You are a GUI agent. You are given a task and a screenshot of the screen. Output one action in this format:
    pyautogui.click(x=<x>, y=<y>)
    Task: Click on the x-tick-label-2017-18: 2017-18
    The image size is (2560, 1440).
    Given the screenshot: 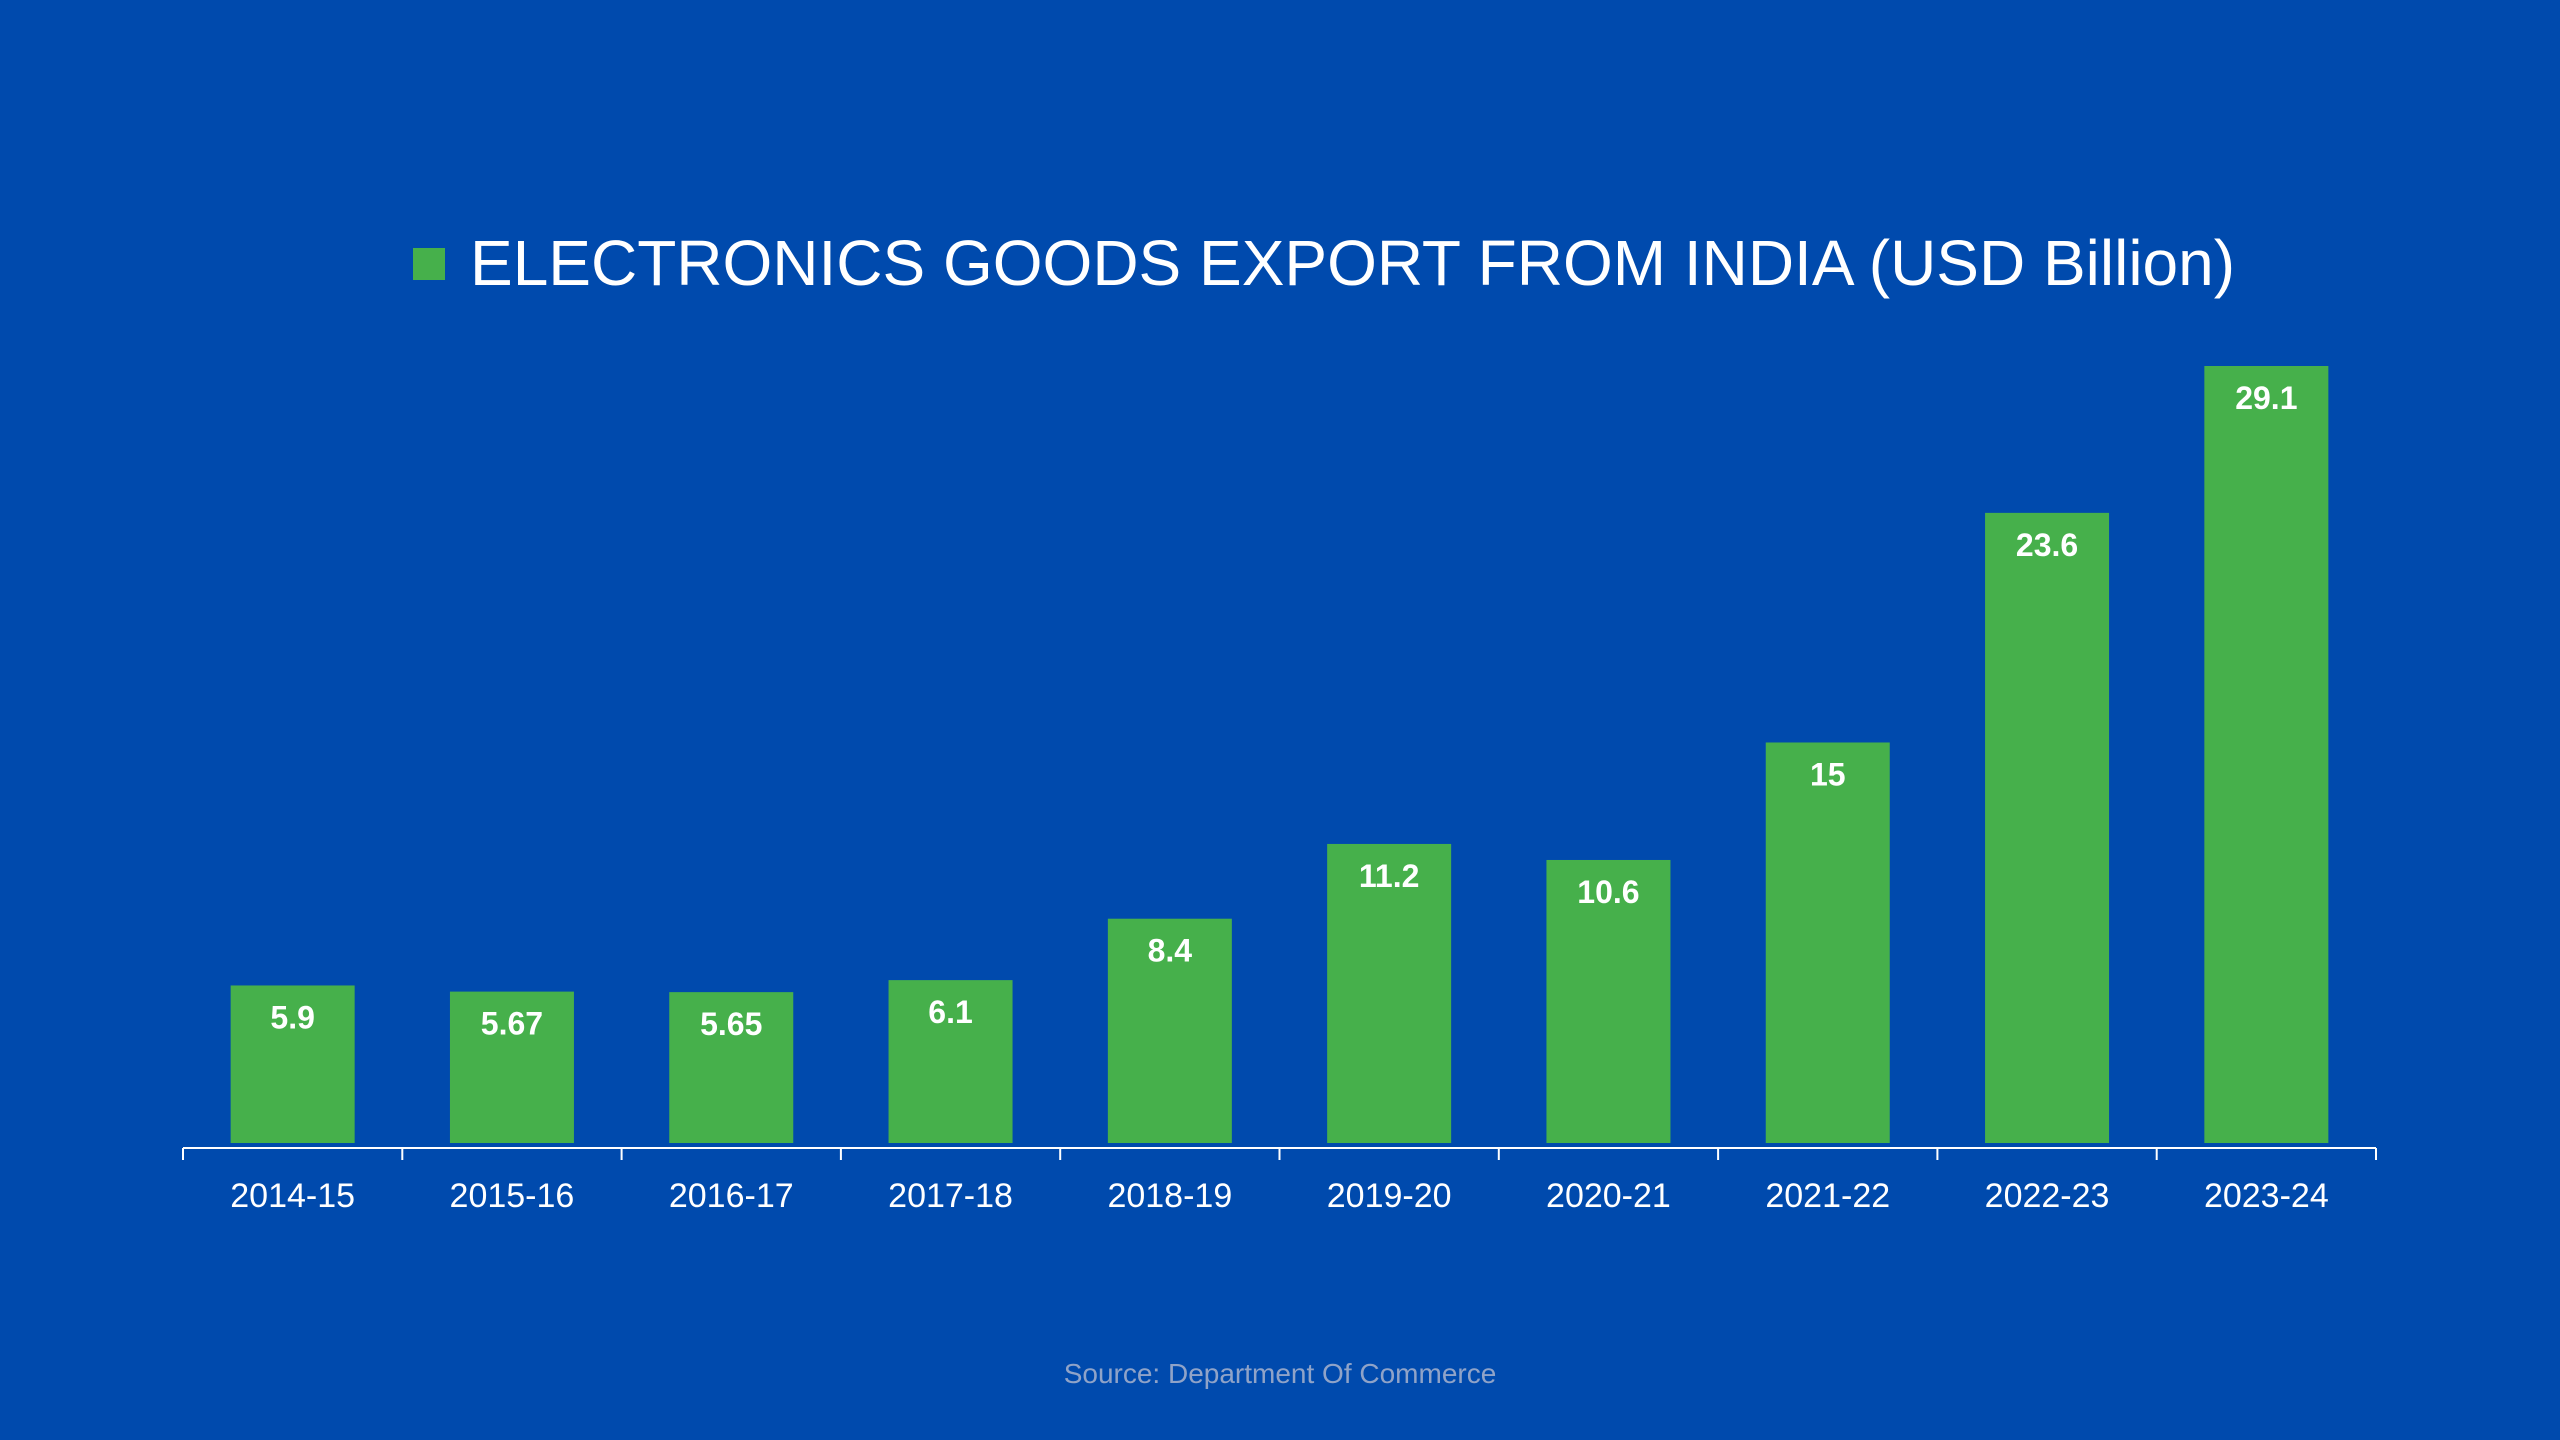 What is the action you would take?
    pyautogui.click(x=950, y=1196)
    